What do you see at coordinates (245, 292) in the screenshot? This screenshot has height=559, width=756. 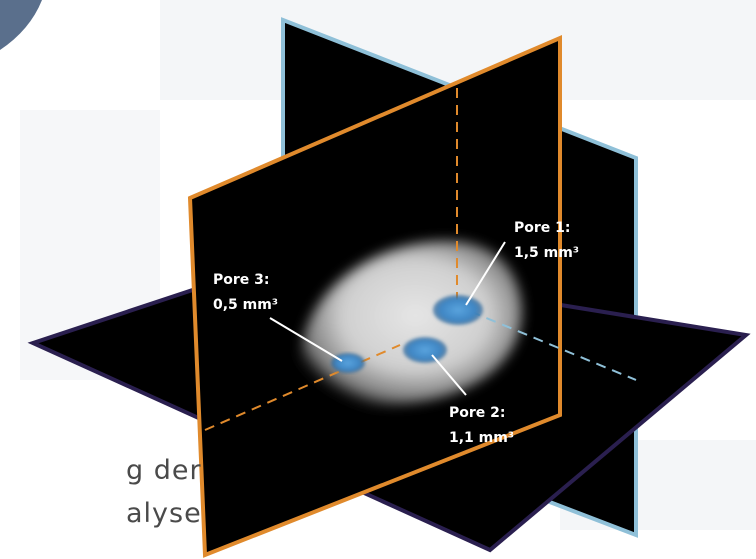 I see `pore-3-label: Pore 3: 0,5 mm³` at bounding box center [245, 292].